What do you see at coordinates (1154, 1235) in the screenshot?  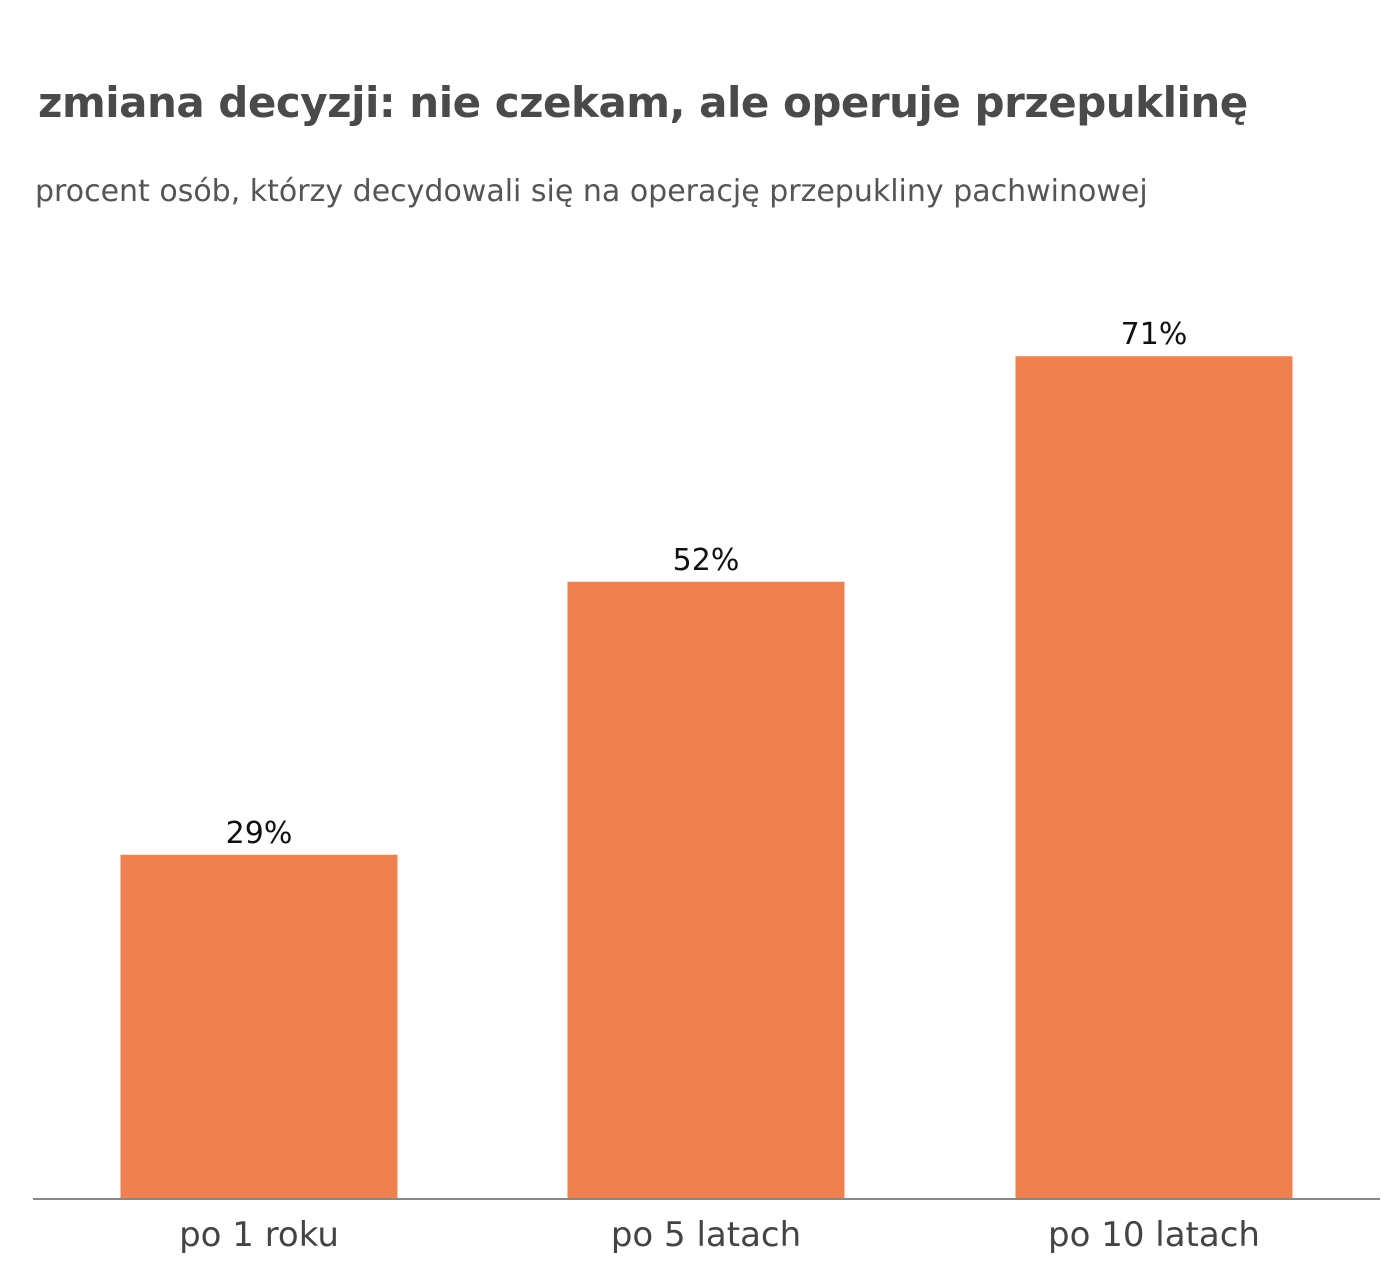 I see `x-tick-label-3: po 10 latach` at bounding box center [1154, 1235].